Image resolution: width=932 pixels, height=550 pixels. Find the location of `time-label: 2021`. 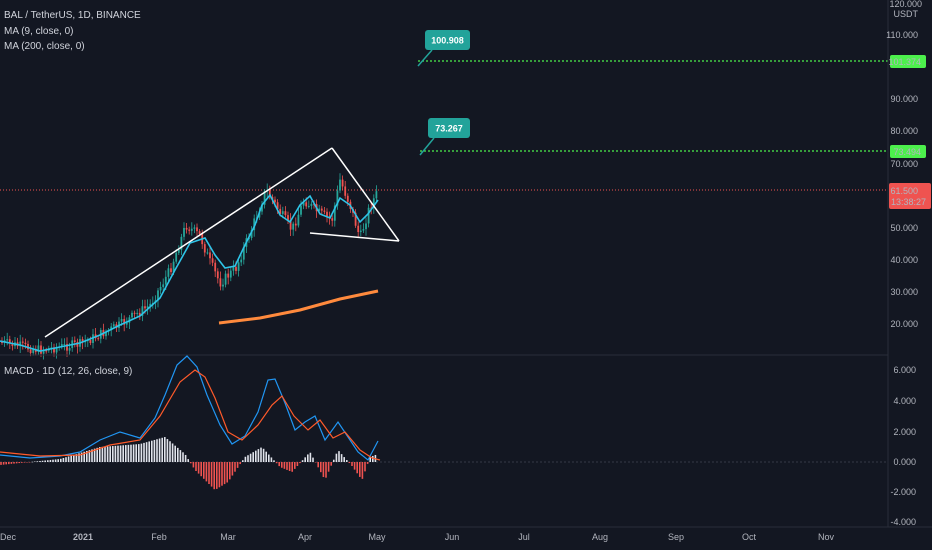

time-label: 2021 is located at coordinates (83, 537).